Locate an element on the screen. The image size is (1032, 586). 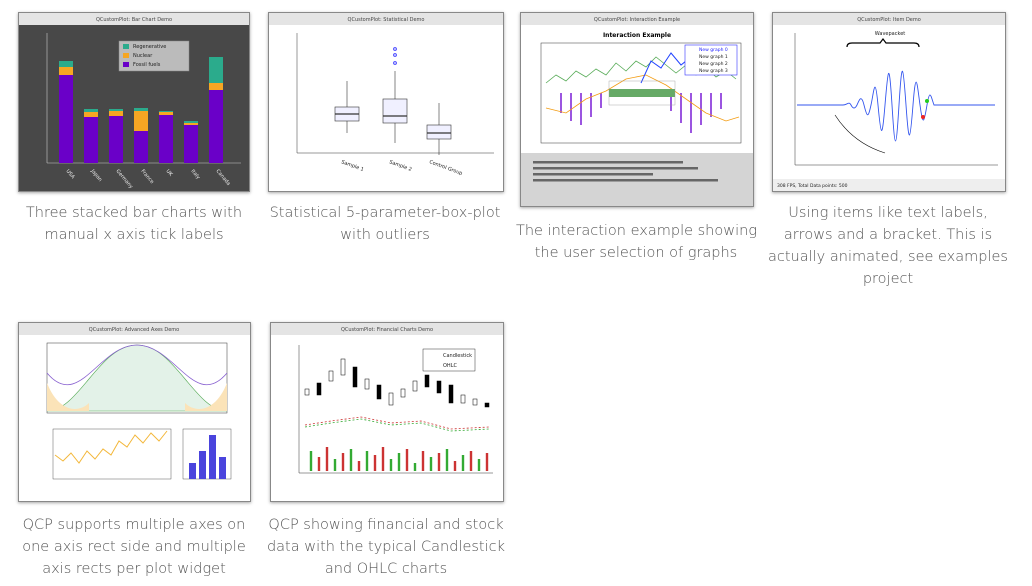
caption-line: arrows and a bracket. This is is located at coordinates (888, 235).